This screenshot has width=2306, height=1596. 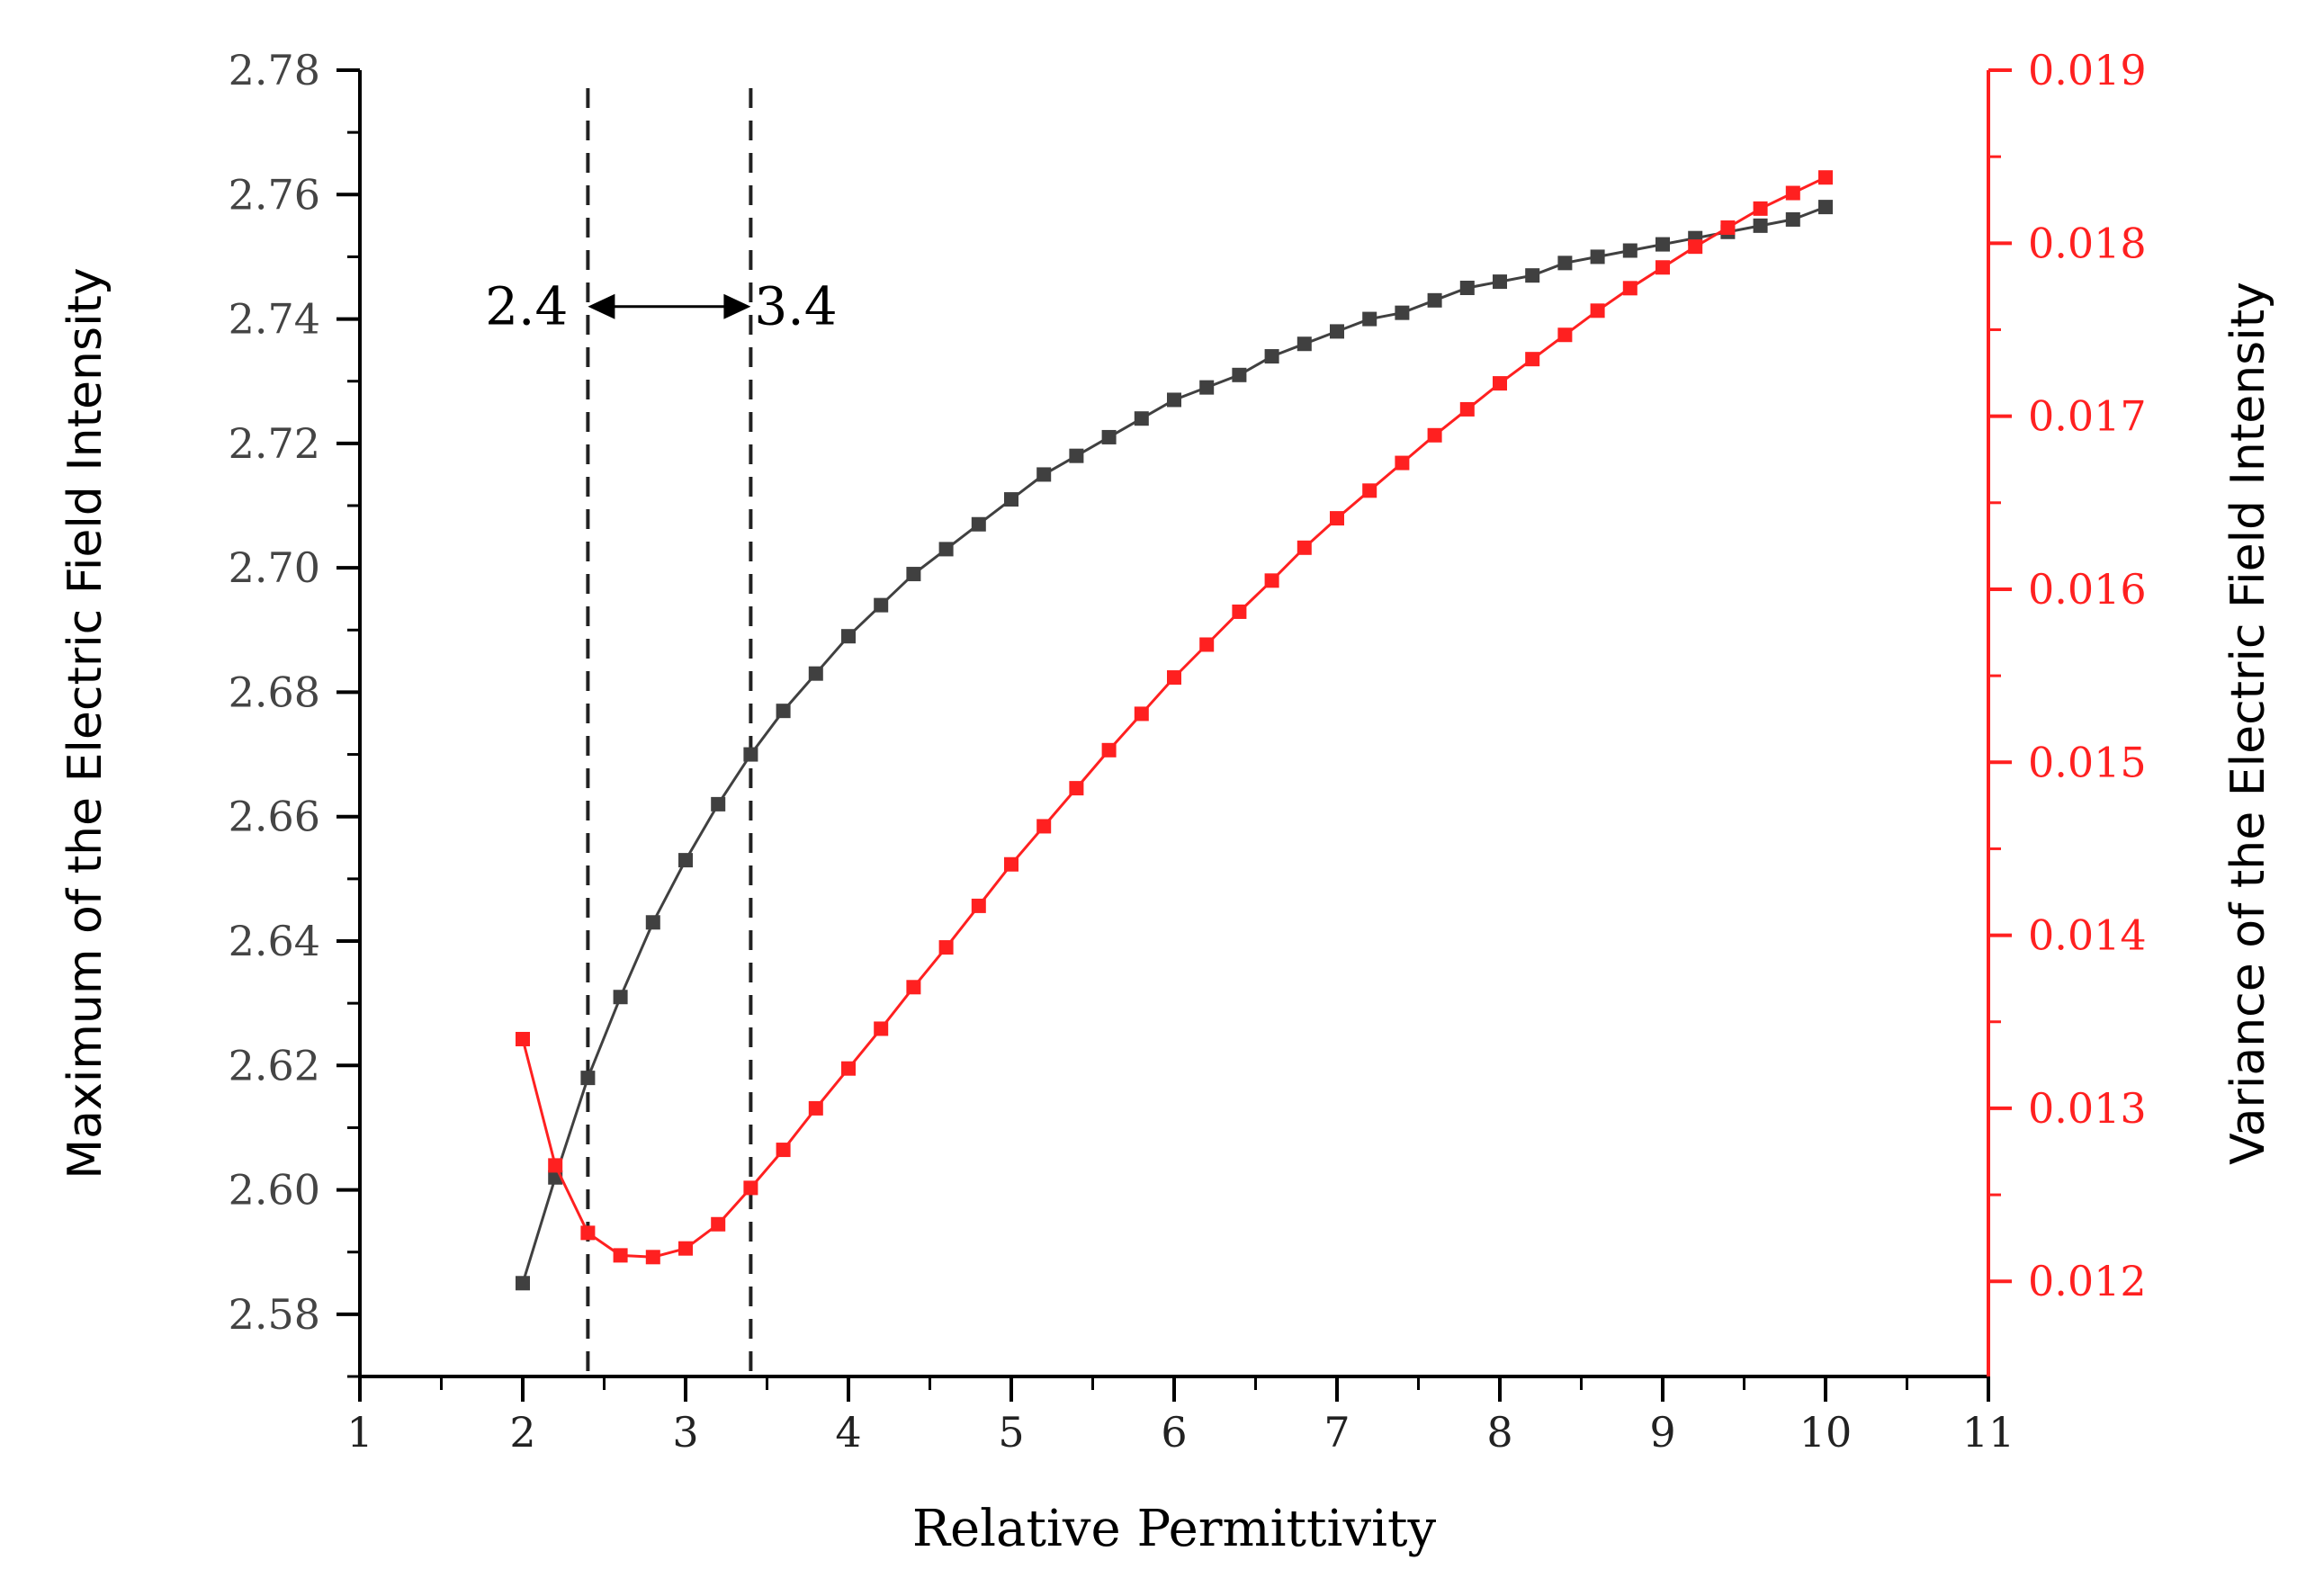 I want to click on y-axis-right-title: Variance of the Electric Field Intensity, so click(x=2248, y=723).